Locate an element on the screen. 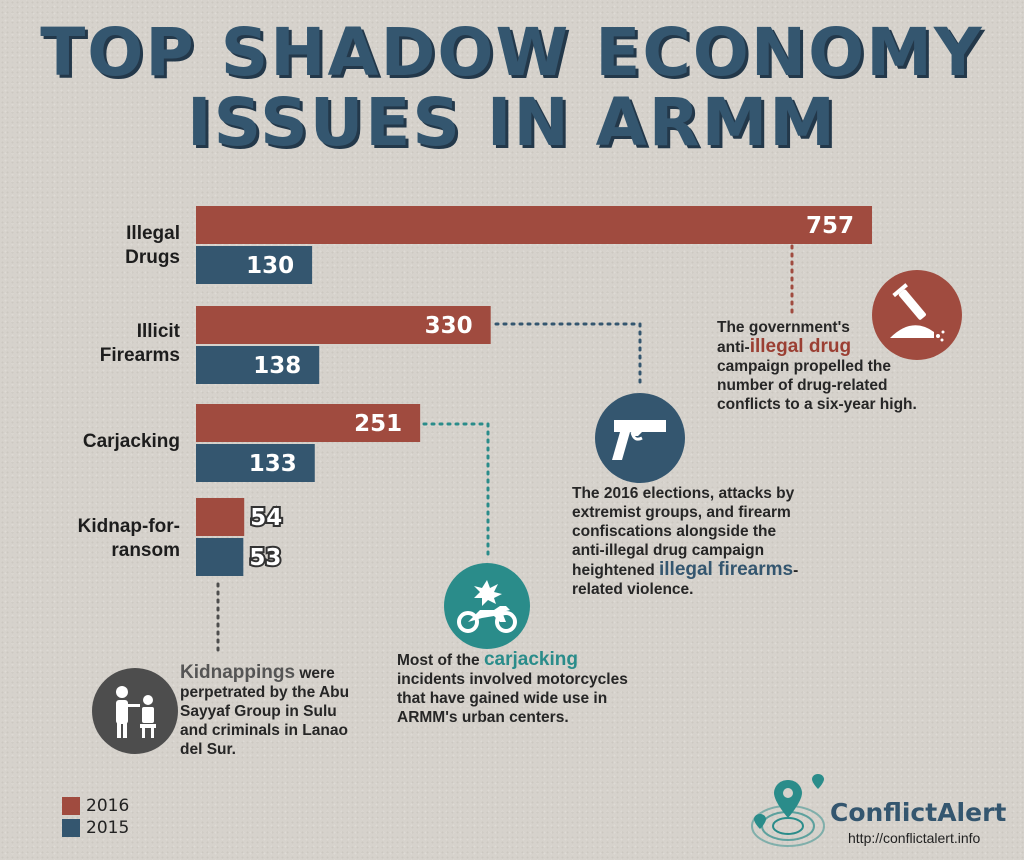  bar-2015-carjacking is located at coordinates (255, 463).